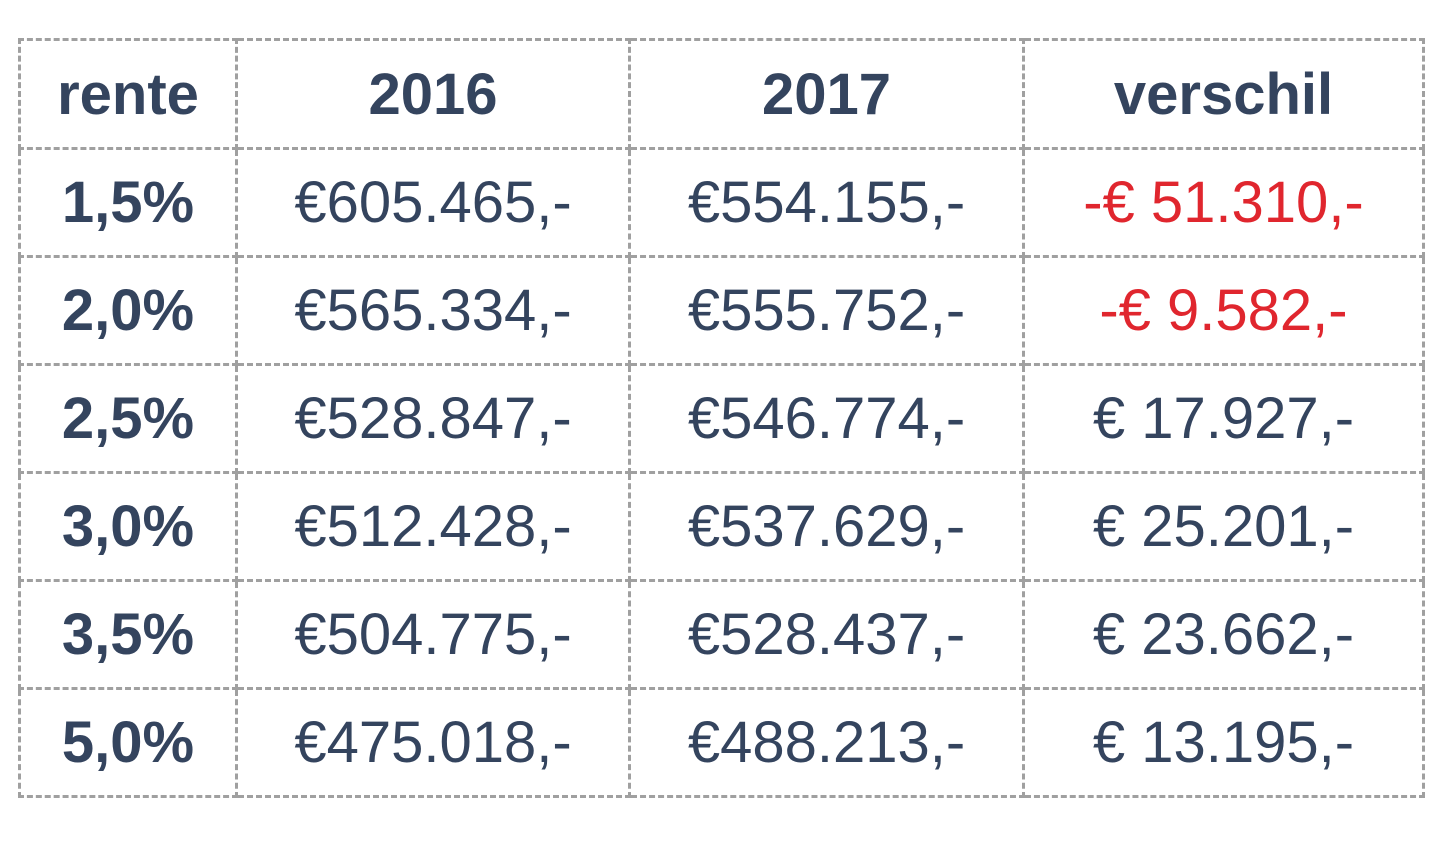 The image size is (1440, 844). What do you see at coordinates (1223, 742) in the screenshot?
I see `amount-cell: € 13.195,-` at bounding box center [1223, 742].